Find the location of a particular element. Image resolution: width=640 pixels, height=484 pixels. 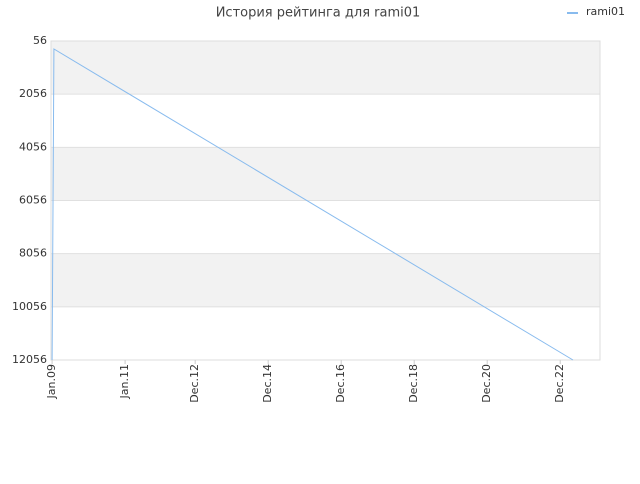

y-tick-label: 10056 is located at coordinates (29, 306).